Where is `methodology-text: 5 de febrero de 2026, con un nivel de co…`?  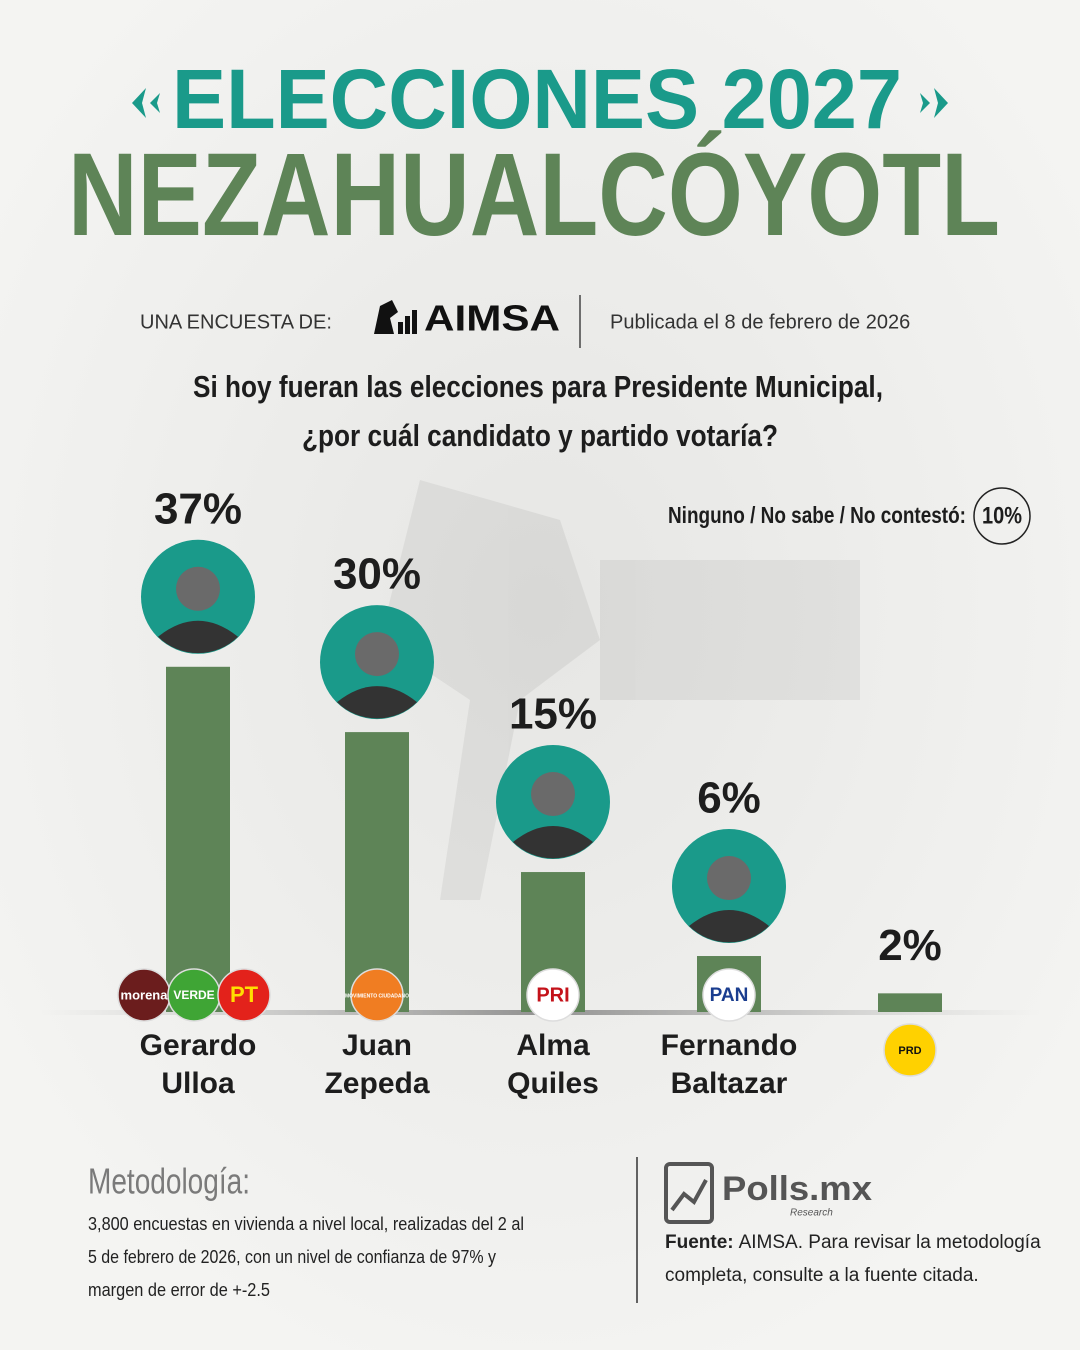 methodology-text: 5 de febrero de 2026, con un nivel de co… is located at coordinates (292, 1257).